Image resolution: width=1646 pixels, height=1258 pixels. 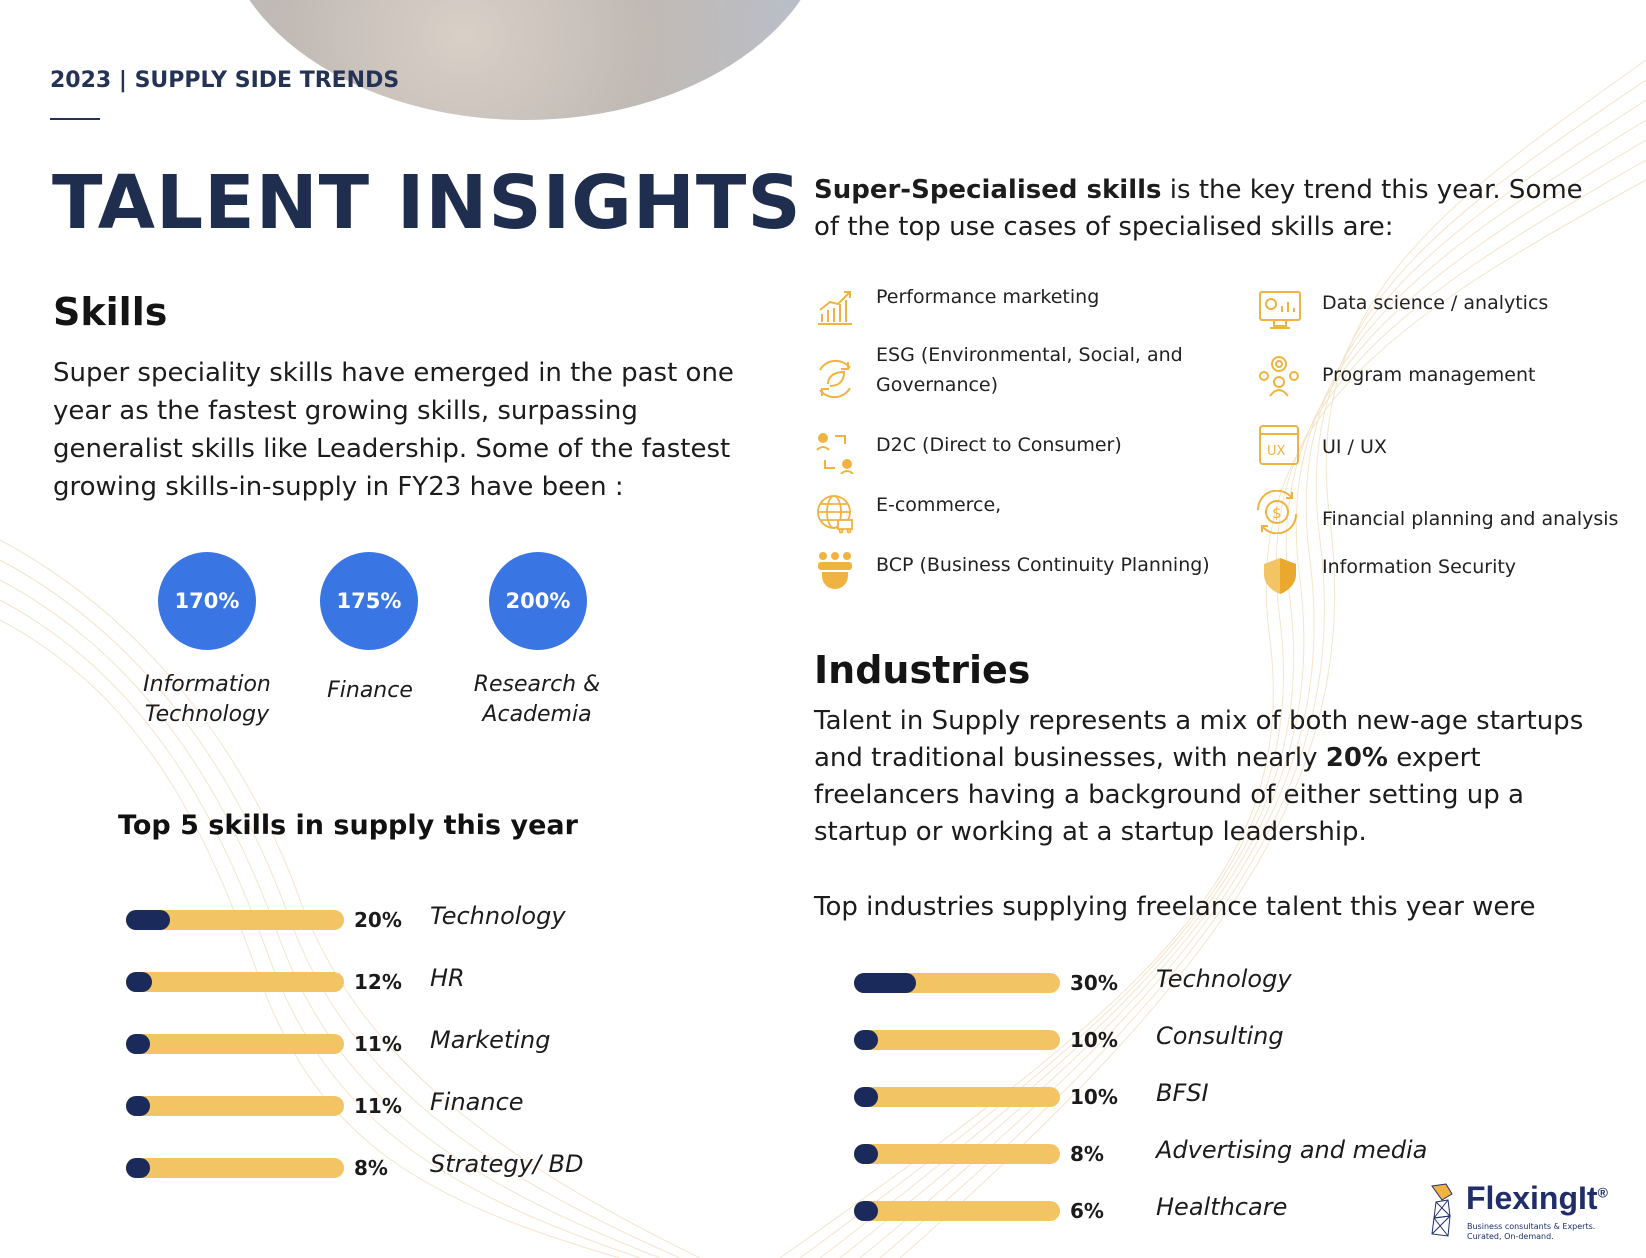 I want to click on dollar-cycle-icon: $, so click(x=1275, y=512).